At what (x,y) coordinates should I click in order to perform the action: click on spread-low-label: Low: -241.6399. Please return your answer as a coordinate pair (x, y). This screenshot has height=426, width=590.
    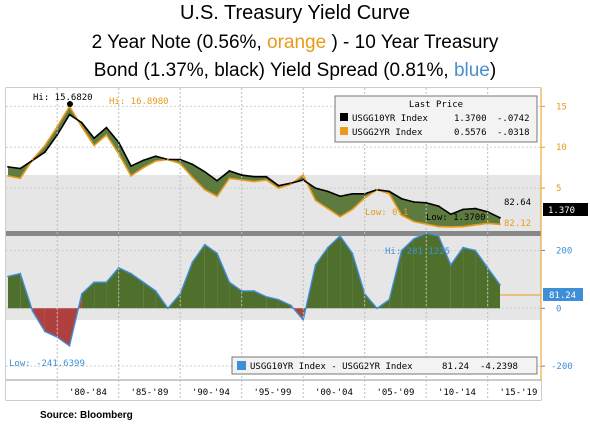
    Looking at the image, I should click on (47, 364).